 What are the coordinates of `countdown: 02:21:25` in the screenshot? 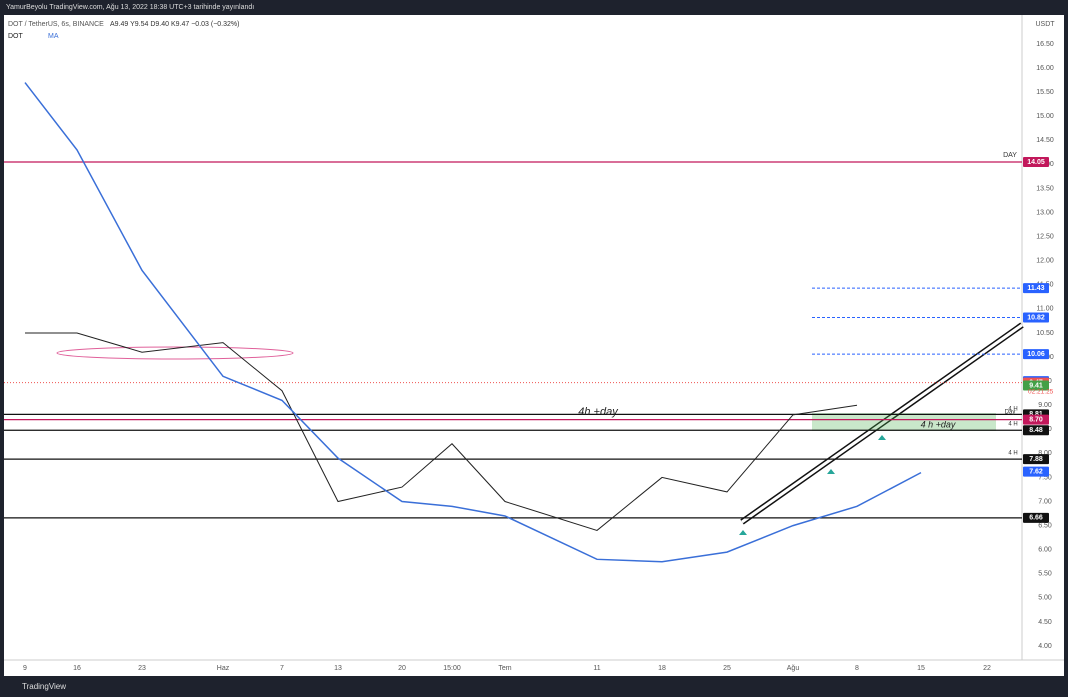 It's located at (1041, 392).